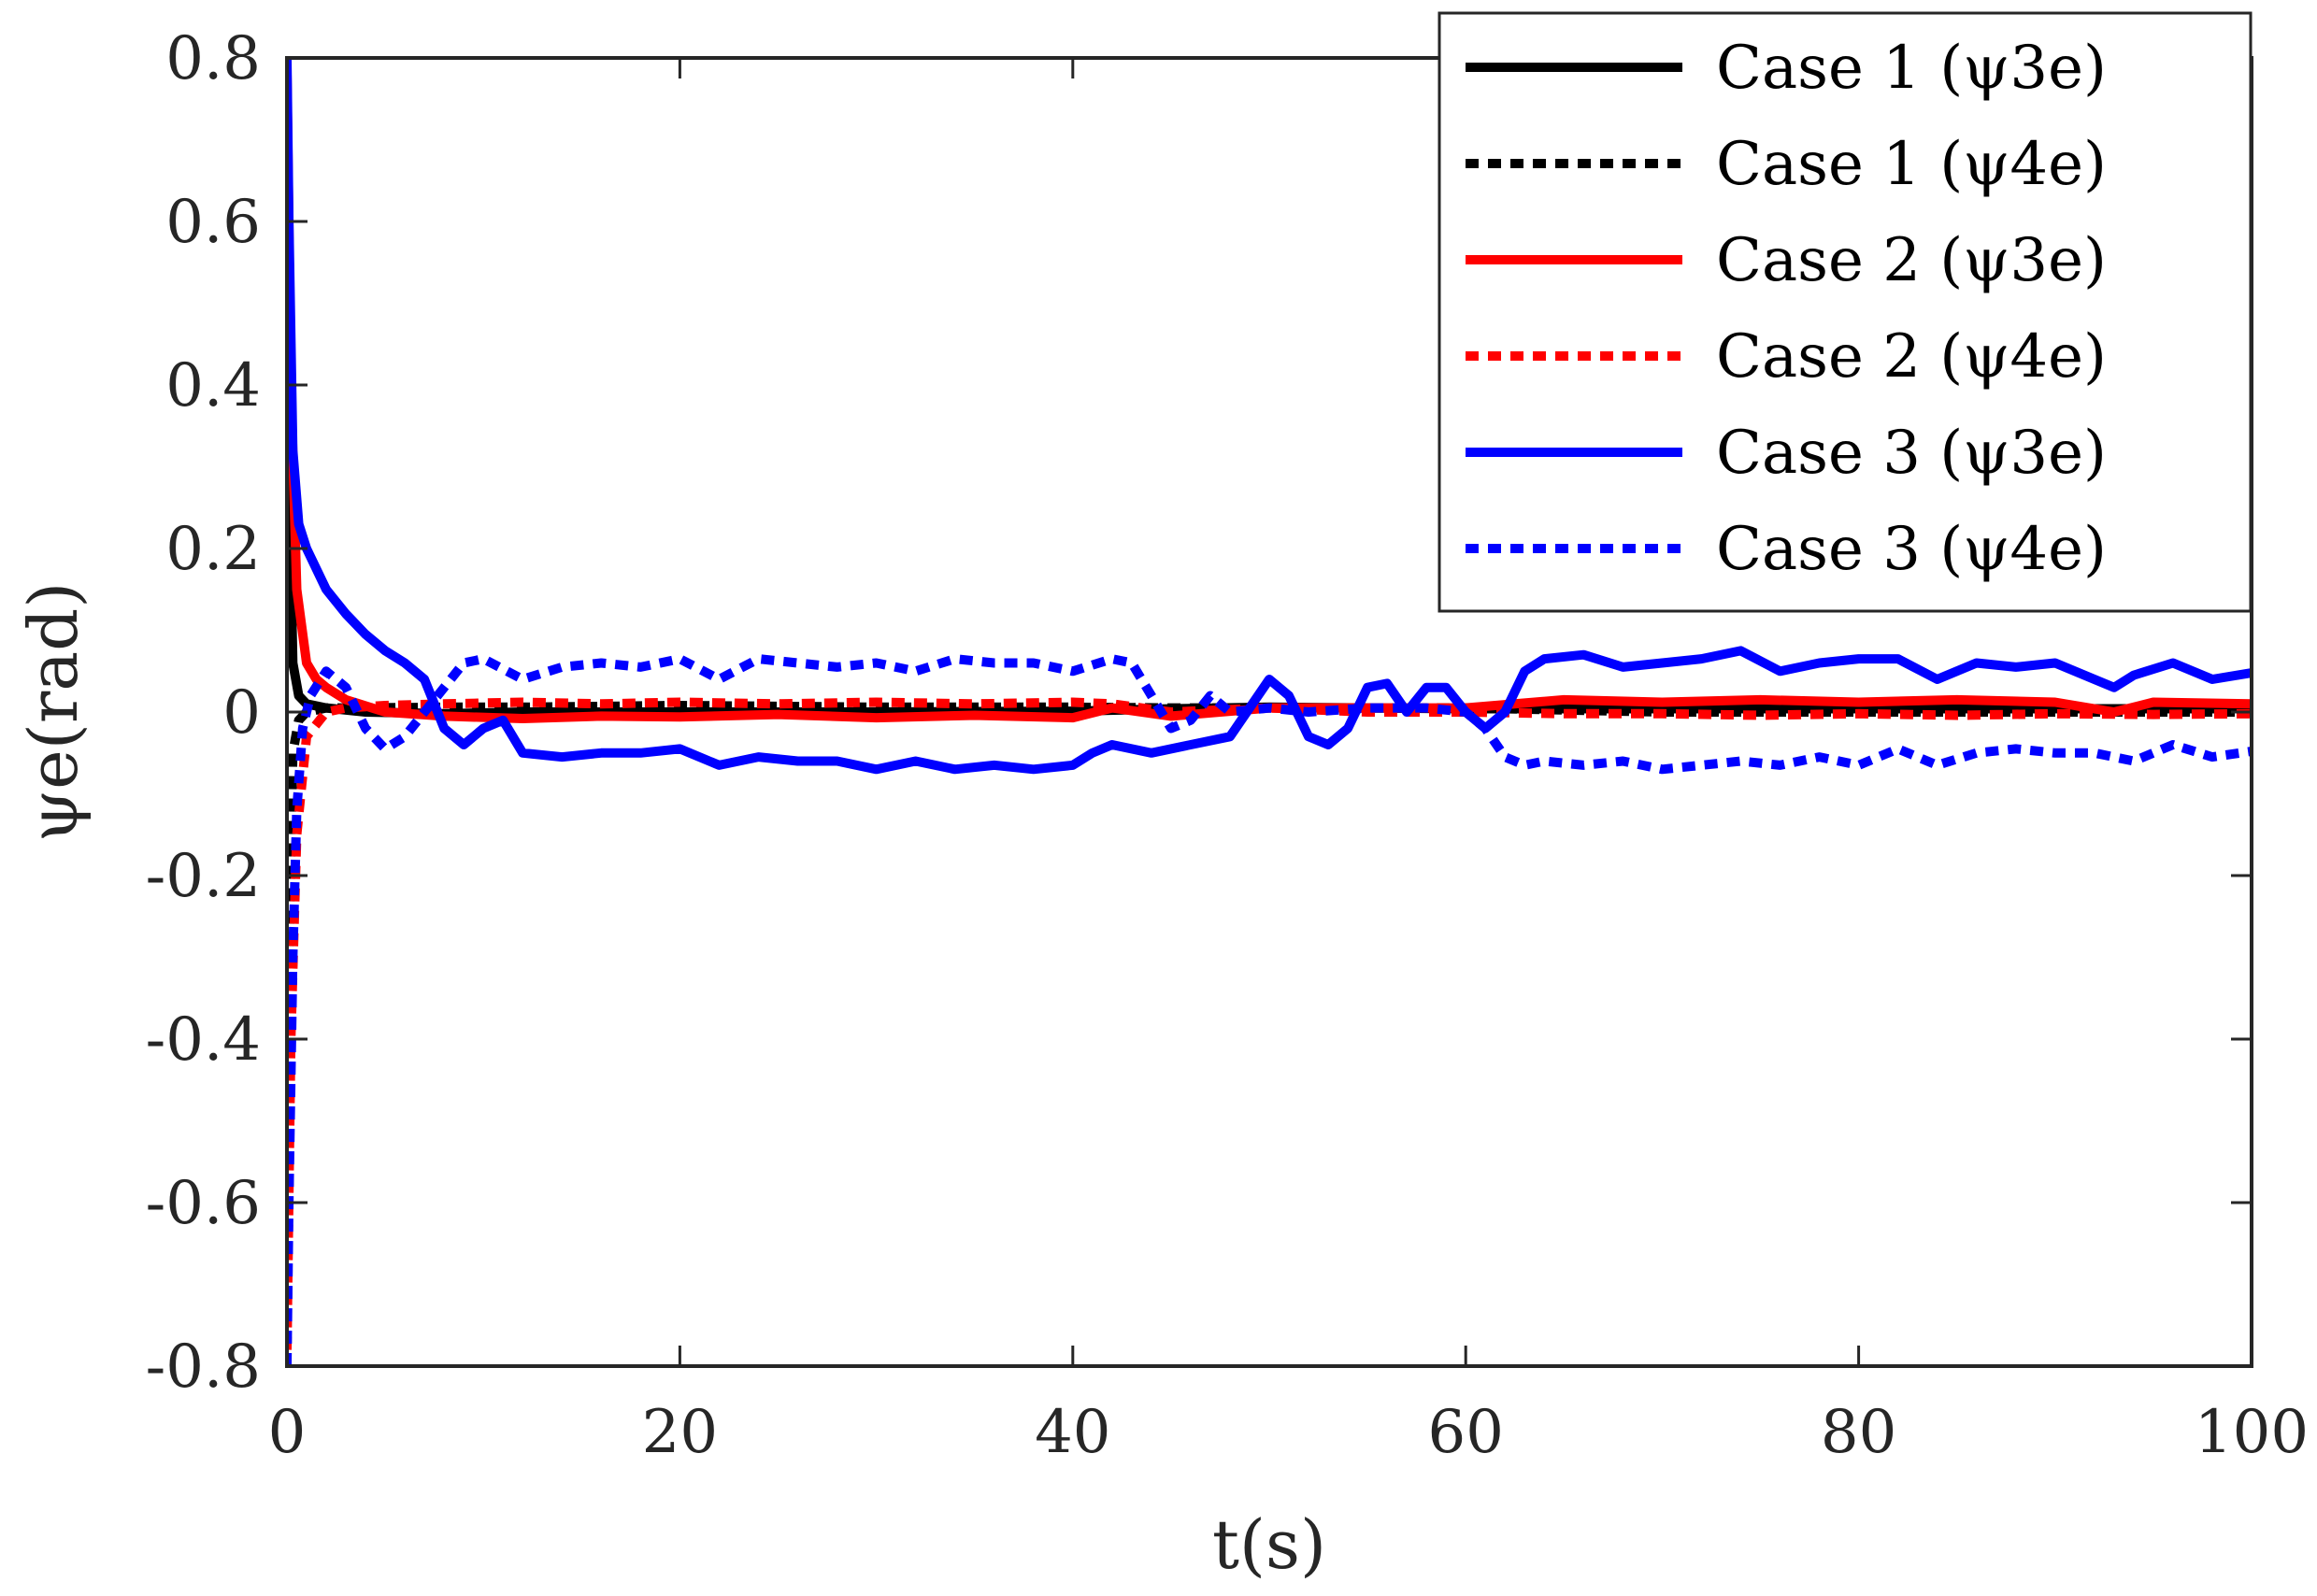  Describe the element at coordinates (241, 713) in the screenshot. I see `y-tick-label: 0` at that location.